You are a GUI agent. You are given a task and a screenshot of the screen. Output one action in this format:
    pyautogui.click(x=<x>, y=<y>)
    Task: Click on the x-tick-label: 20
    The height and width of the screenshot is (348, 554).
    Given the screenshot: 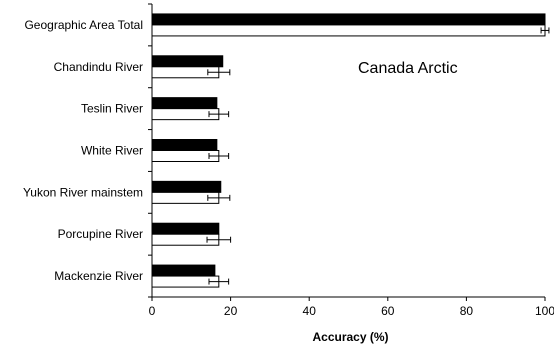 What is the action you would take?
    pyautogui.click(x=231, y=311)
    